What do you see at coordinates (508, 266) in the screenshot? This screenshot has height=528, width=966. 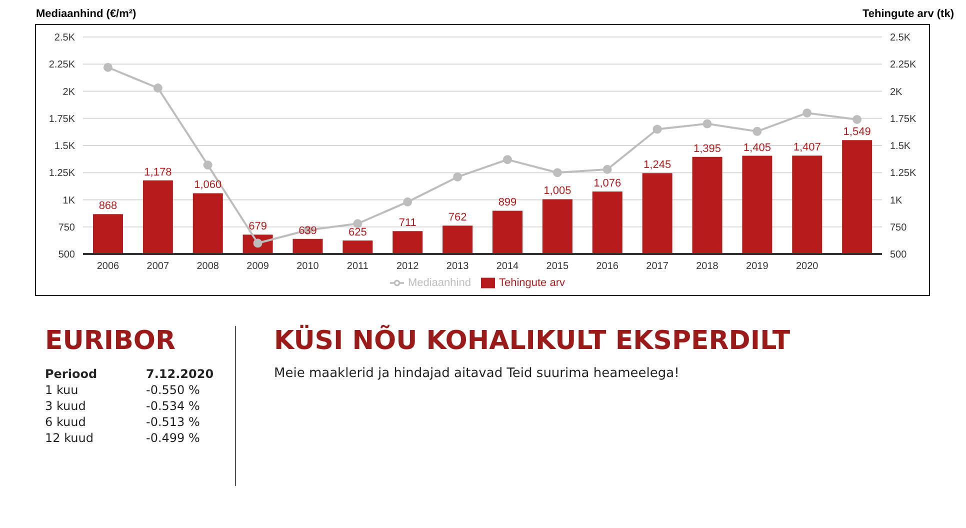 I see `x-tick-label: 2014` at bounding box center [508, 266].